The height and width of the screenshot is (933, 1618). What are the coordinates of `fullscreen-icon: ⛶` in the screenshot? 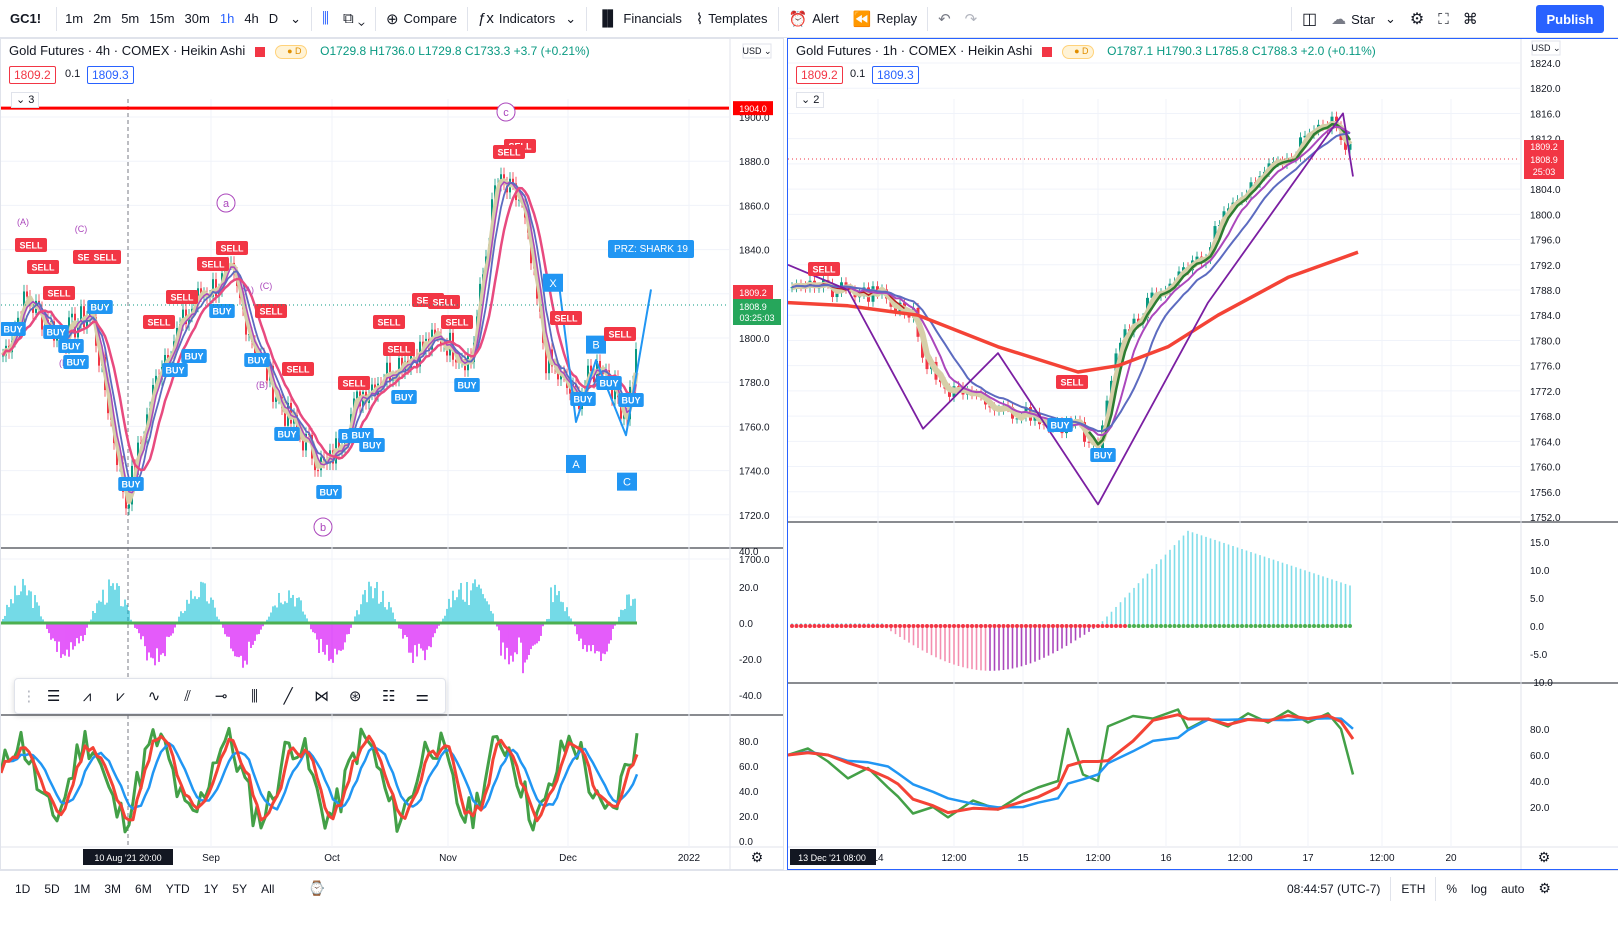 It's located at (1443, 19).